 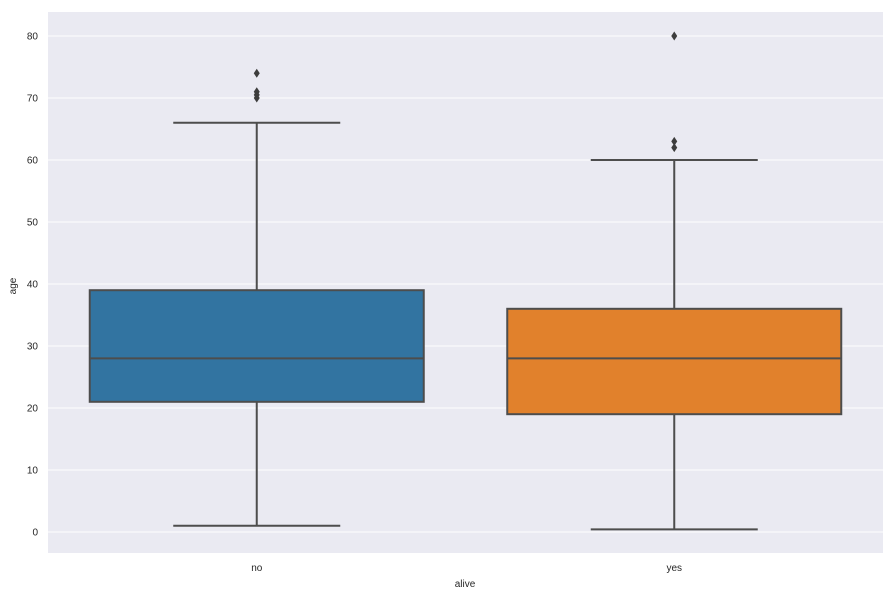 What do you see at coordinates (33, 37) in the screenshot?
I see `y-tick-label: 80` at bounding box center [33, 37].